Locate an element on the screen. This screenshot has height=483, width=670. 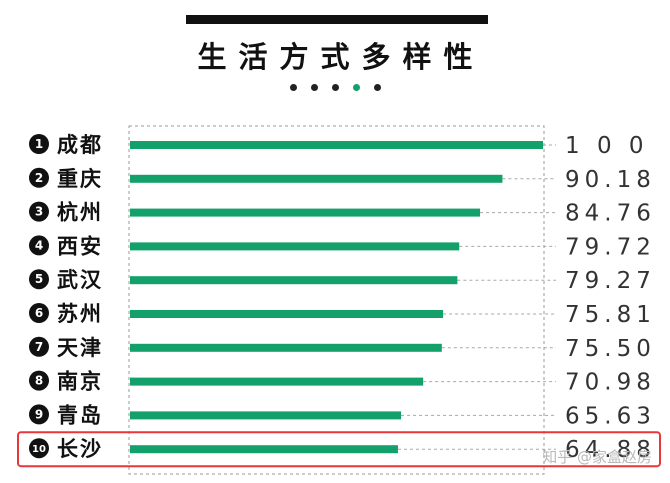
rank-number: 1 is located at coordinates (39, 144).